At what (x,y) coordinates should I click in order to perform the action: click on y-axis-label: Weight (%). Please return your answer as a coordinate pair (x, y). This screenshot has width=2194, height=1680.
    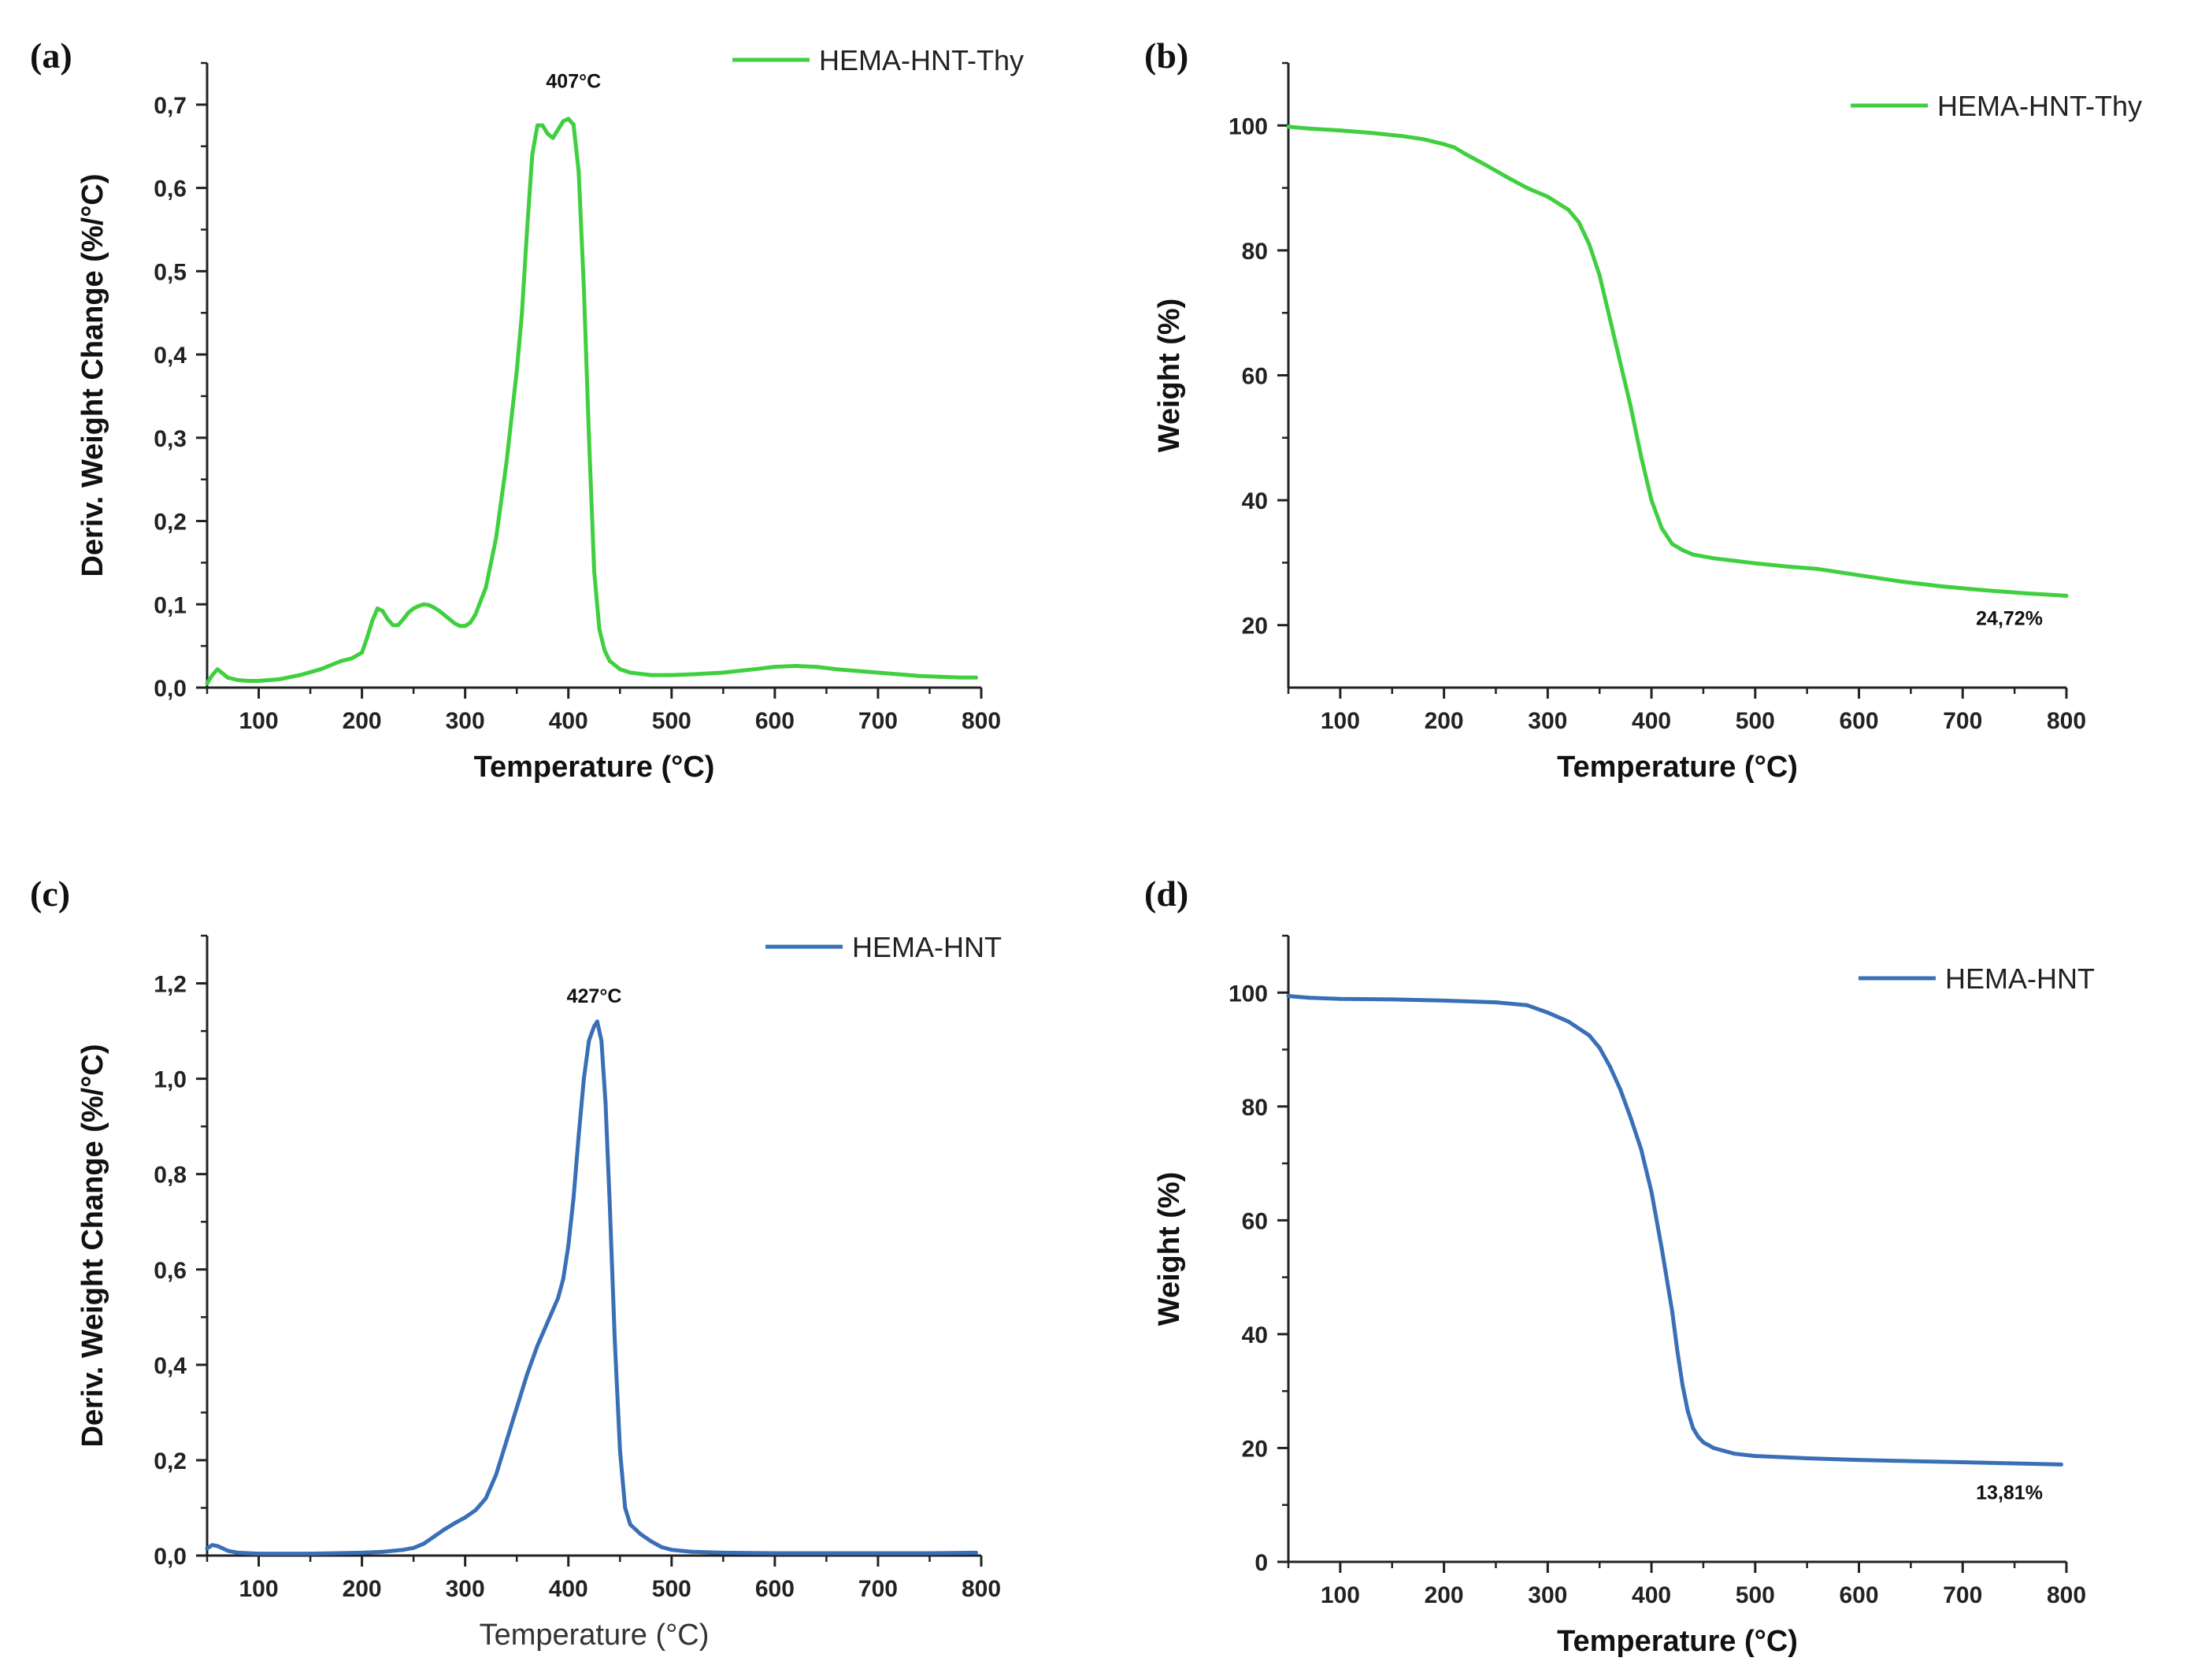
    Looking at the image, I should click on (1170, 1249).